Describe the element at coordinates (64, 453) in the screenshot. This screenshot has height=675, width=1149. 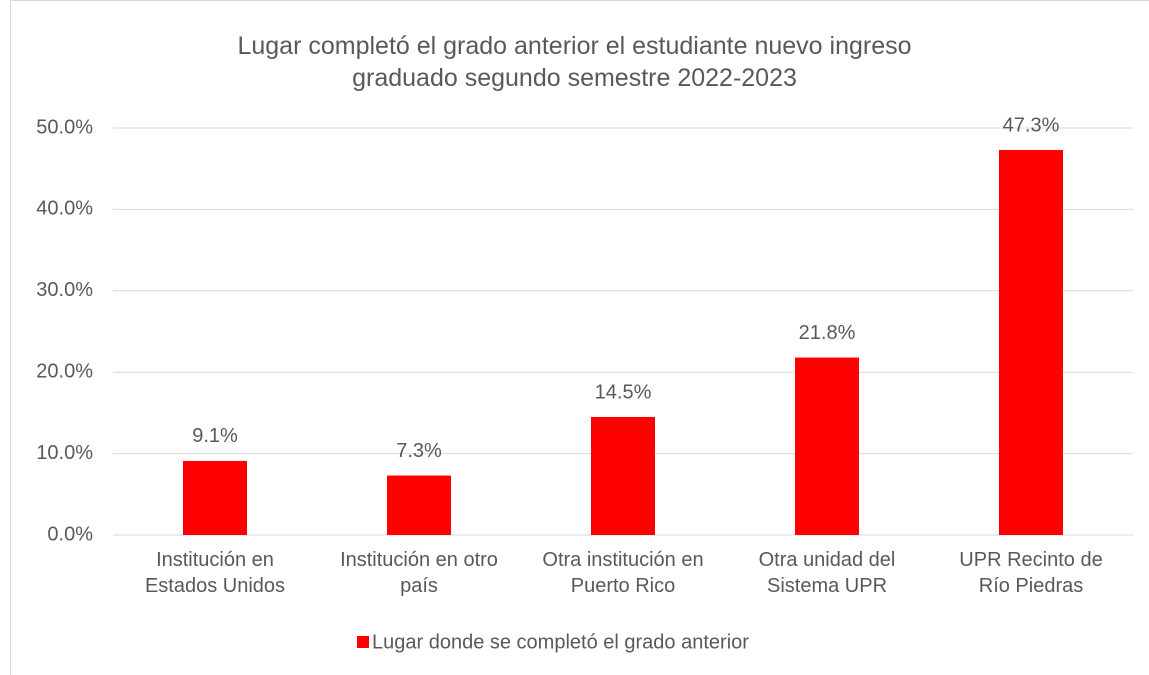
I see `y-tick-label: 10.0%` at that location.